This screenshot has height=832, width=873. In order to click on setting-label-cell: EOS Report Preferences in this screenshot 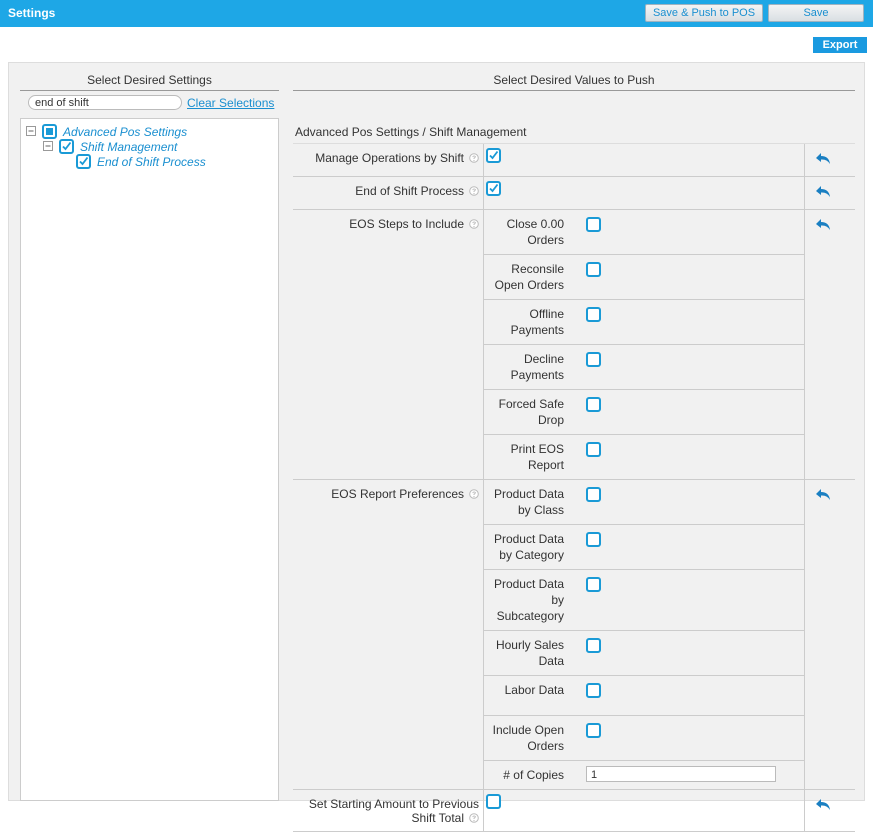, I will do `click(388, 634)`.